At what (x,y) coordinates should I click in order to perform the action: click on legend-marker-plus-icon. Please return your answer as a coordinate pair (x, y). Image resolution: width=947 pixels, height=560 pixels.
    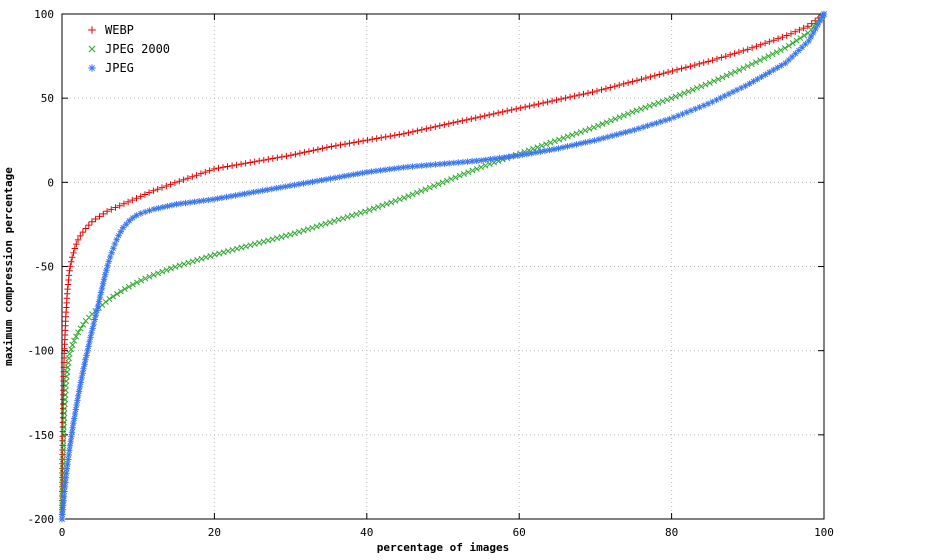
    Looking at the image, I should click on (92, 30).